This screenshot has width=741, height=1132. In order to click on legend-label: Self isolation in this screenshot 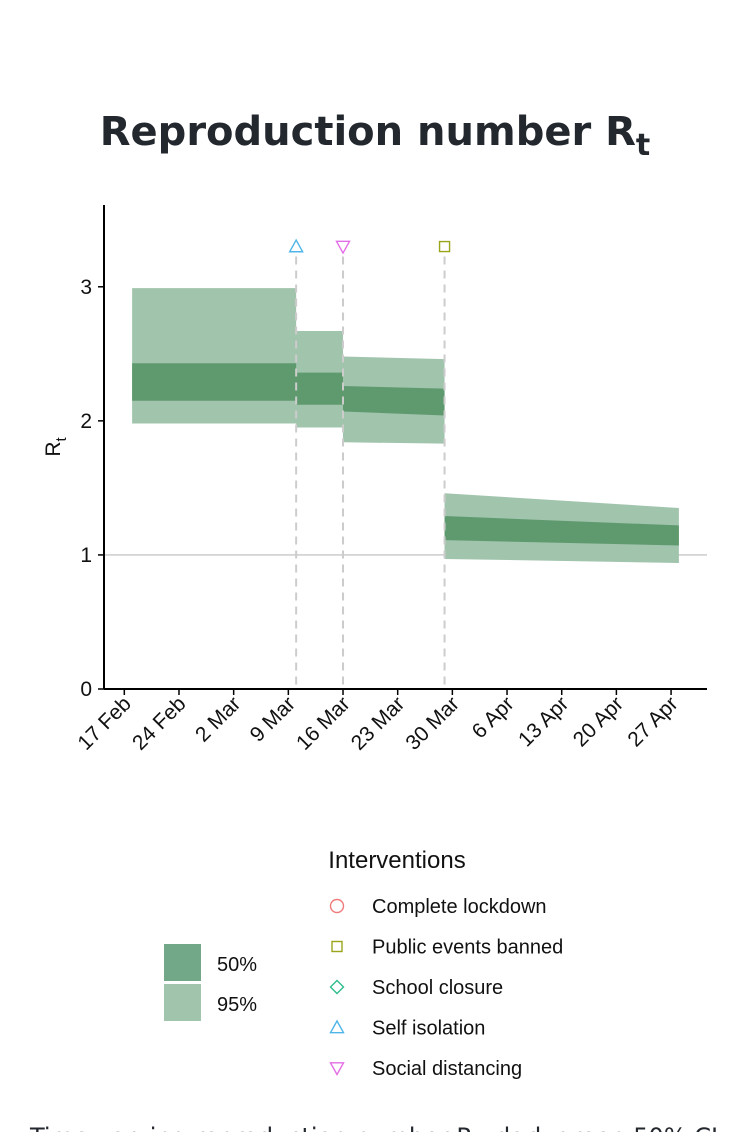, I will do `click(428, 1029)`.